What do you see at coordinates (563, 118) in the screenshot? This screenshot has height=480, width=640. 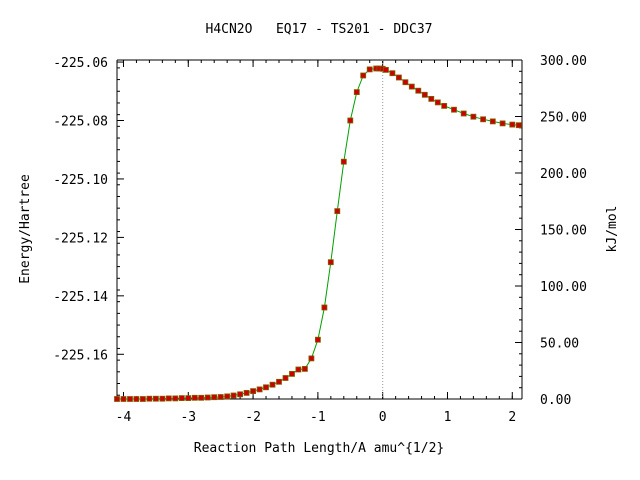 I see `y2-tick-label: 250.00` at bounding box center [563, 118].